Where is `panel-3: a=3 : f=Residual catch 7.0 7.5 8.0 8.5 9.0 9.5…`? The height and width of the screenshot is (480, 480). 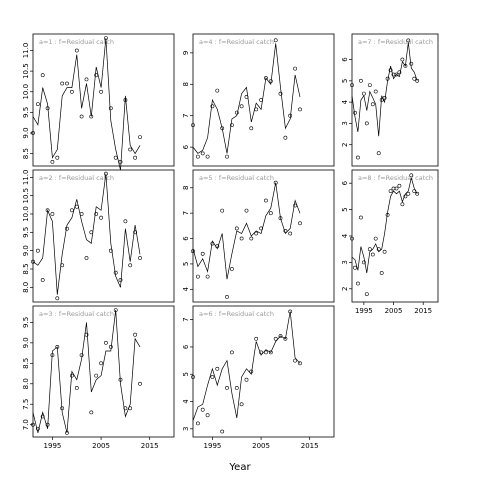 panel-3: a=3 : f=Residual catch 7.0 7.5 8.0 8.5 9.0 9.5… is located at coordinates (98, 377).